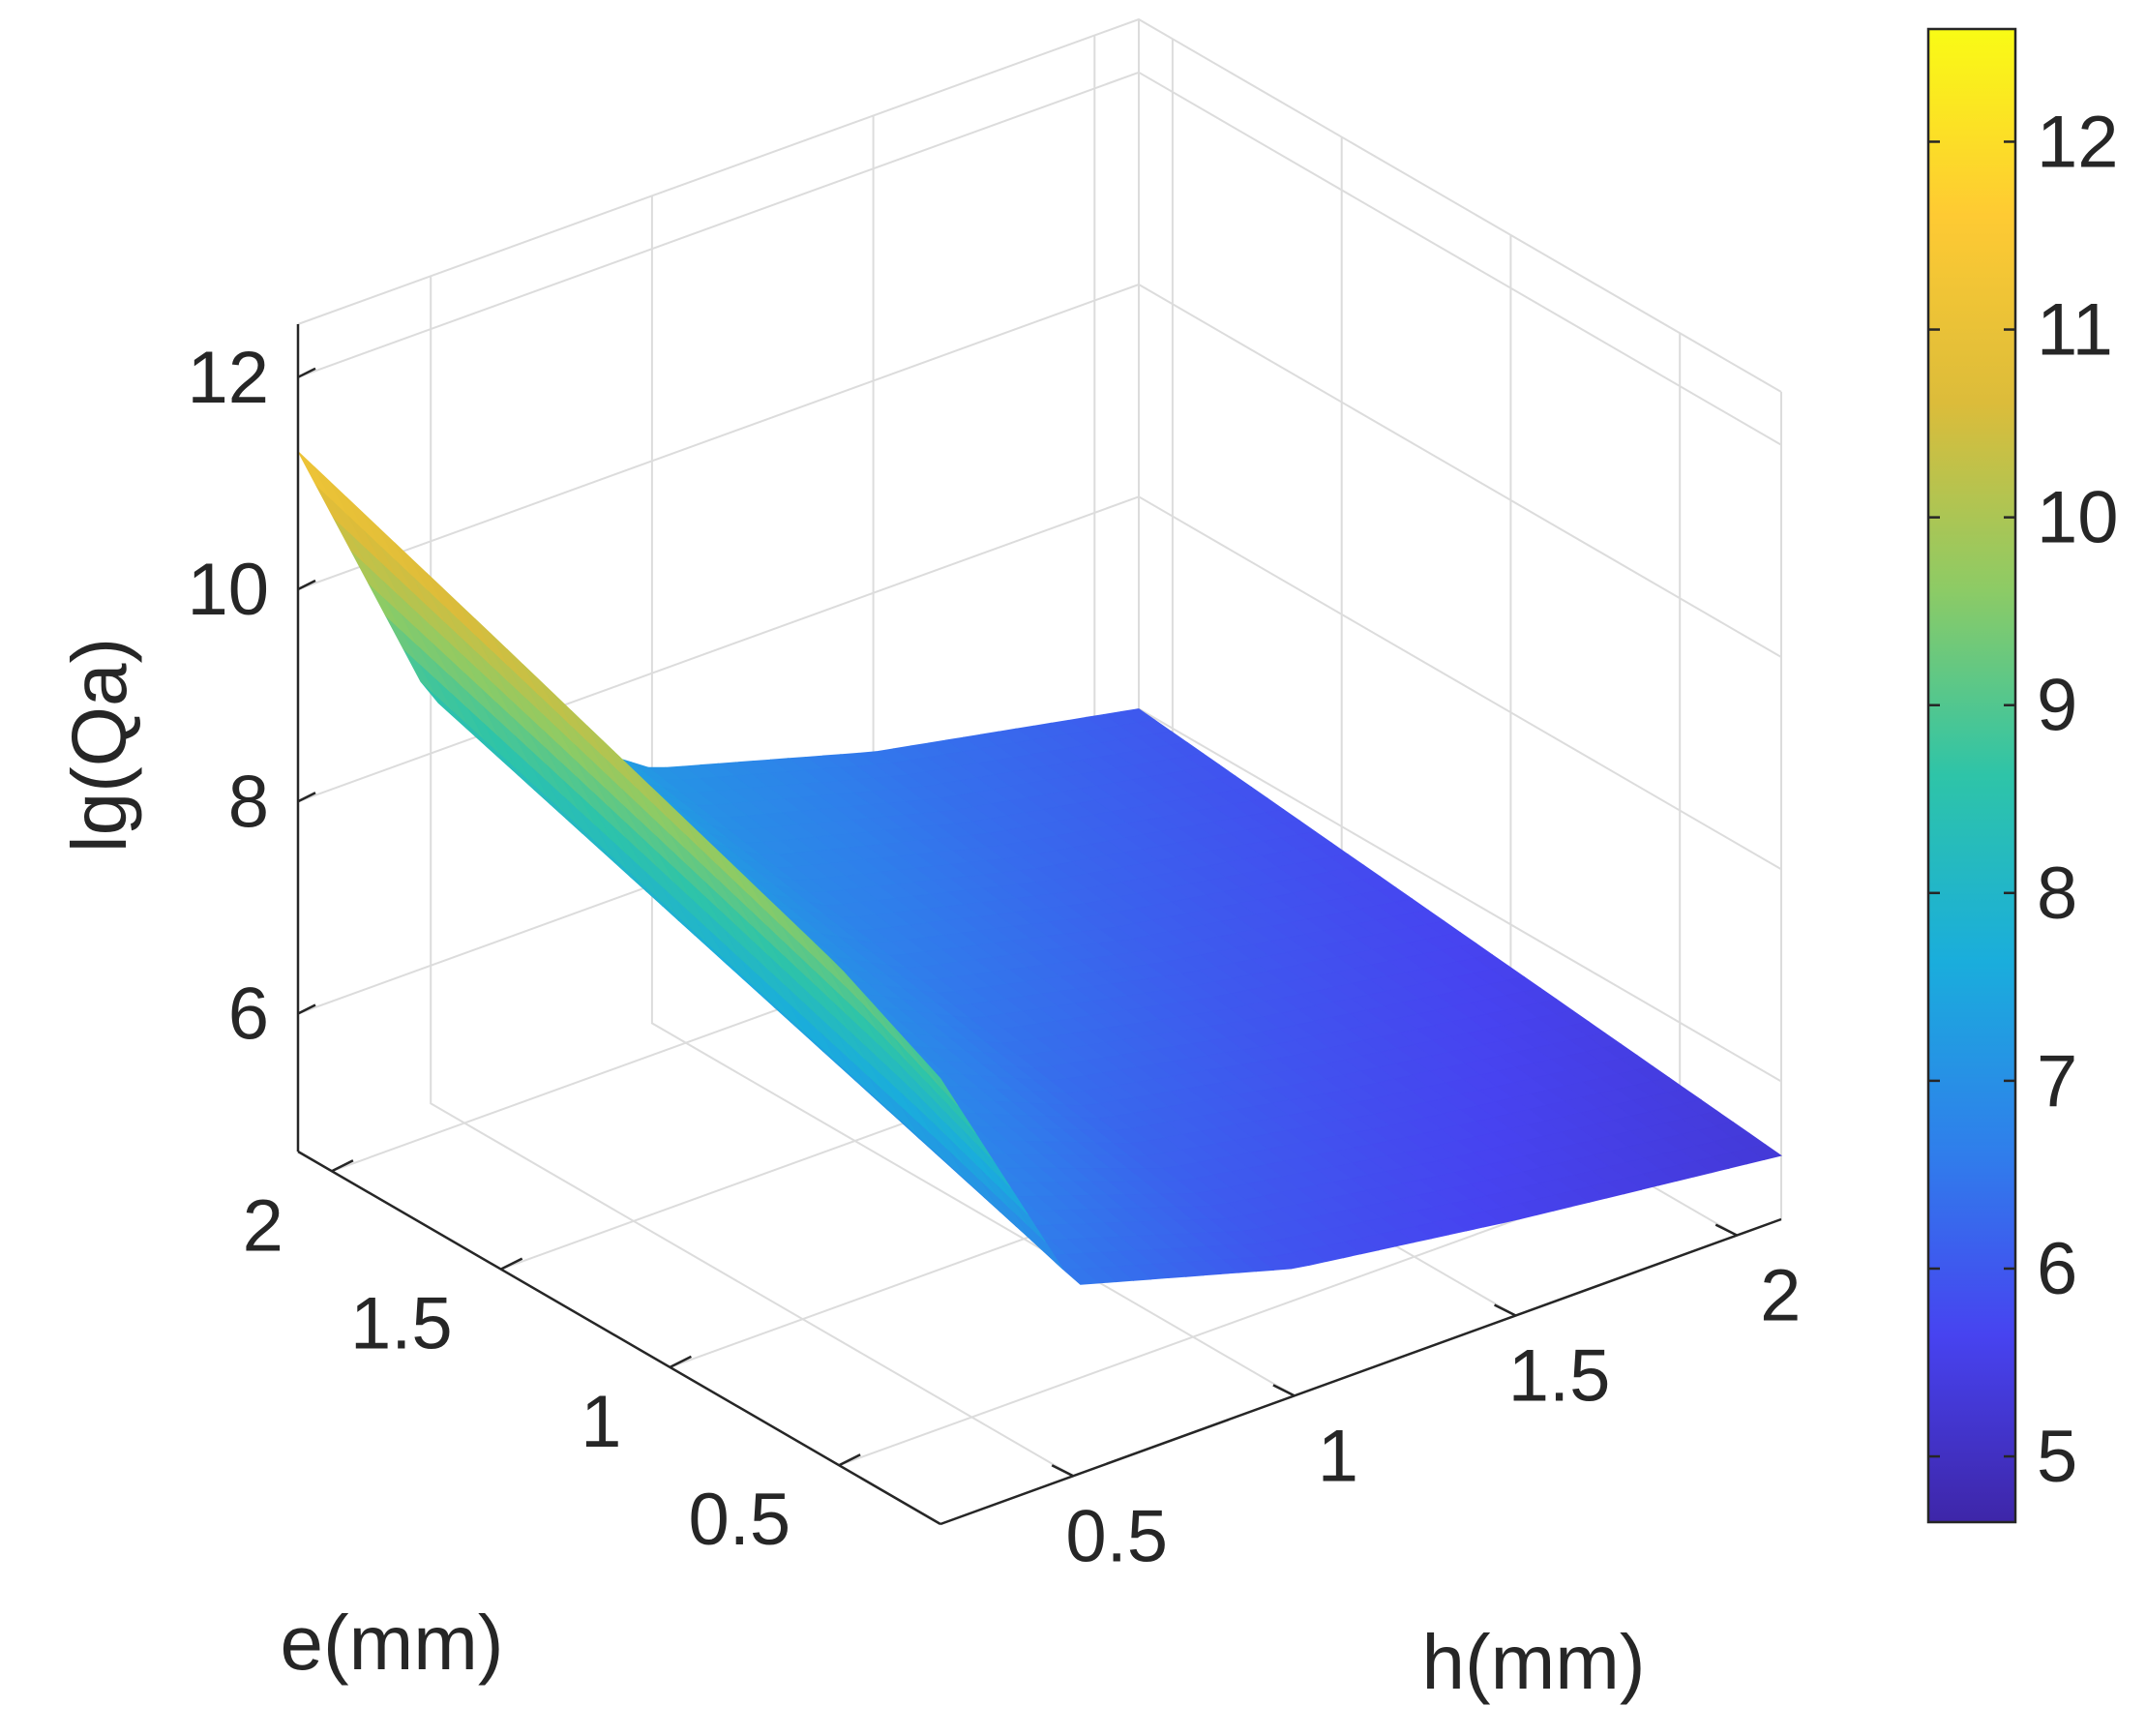 This screenshot has height=1736, width=2146. I want to click on h-axis-label: h(mm), so click(1533, 1662).